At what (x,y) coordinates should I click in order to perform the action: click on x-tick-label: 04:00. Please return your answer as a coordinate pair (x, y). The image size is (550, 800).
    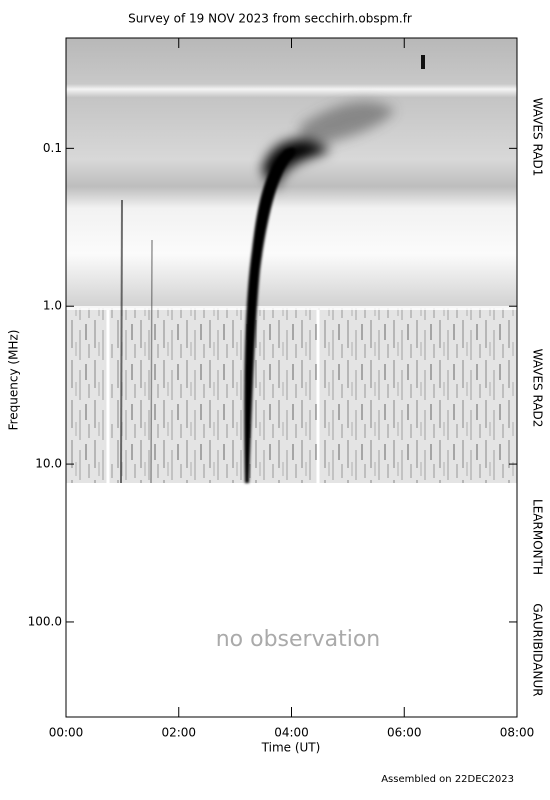
    Looking at the image, I should click on (291, 733).